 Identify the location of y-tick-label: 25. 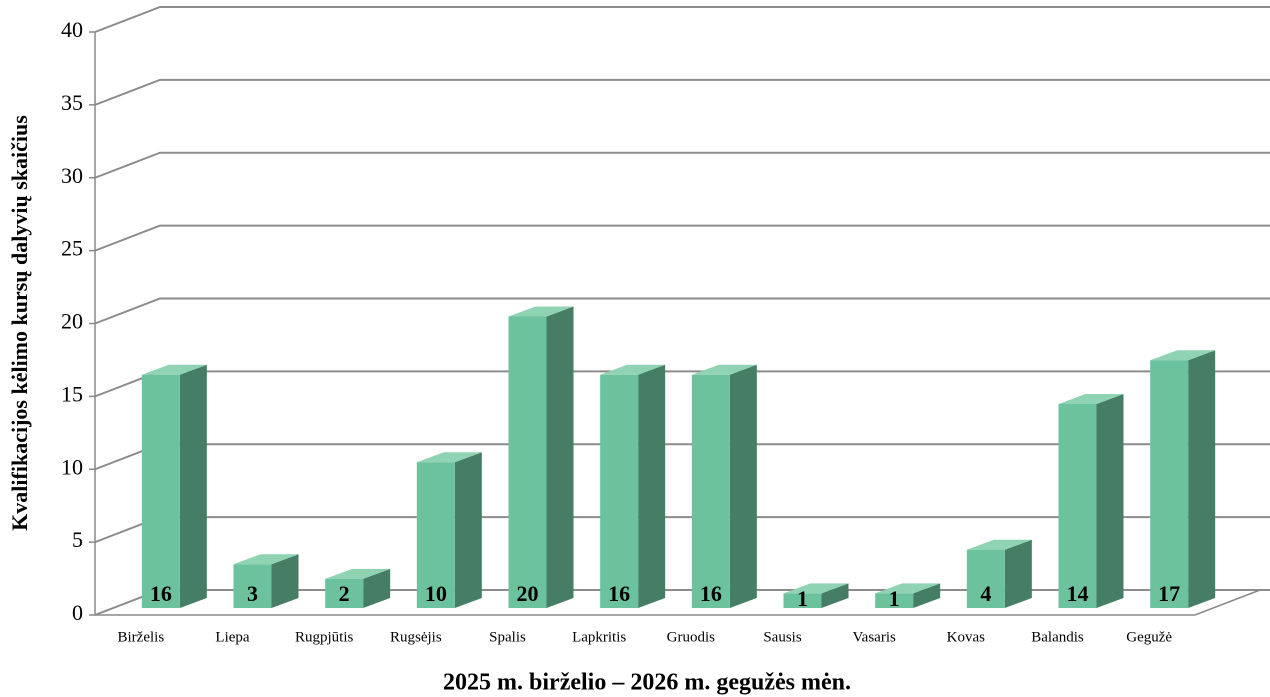
(72, 248).